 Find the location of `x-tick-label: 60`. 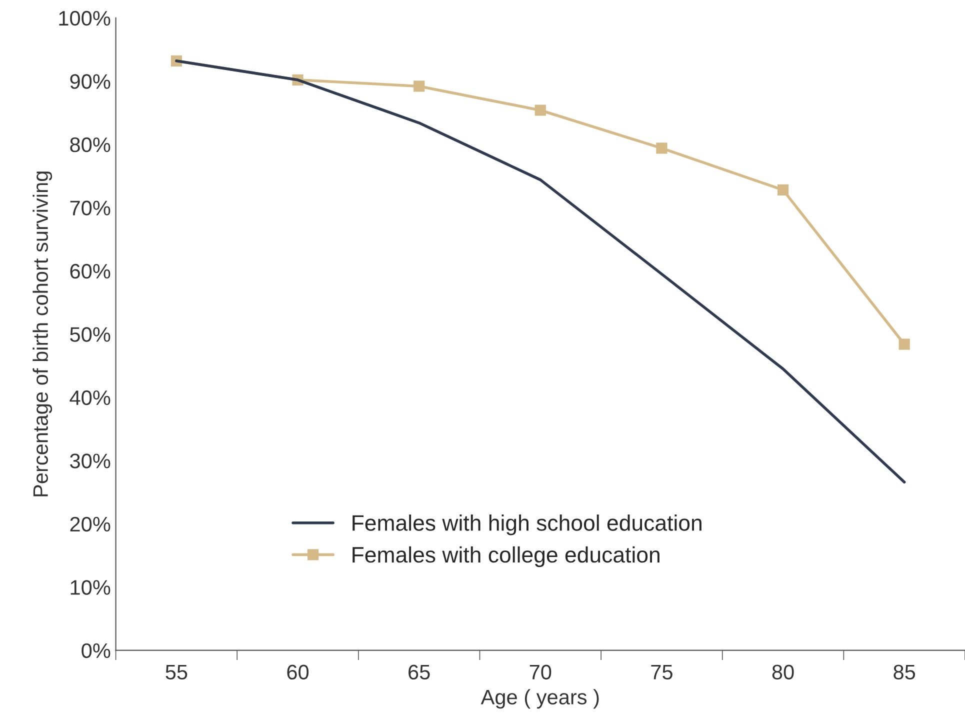

x-tick-label: 60 is located at coordinates (298, 672).